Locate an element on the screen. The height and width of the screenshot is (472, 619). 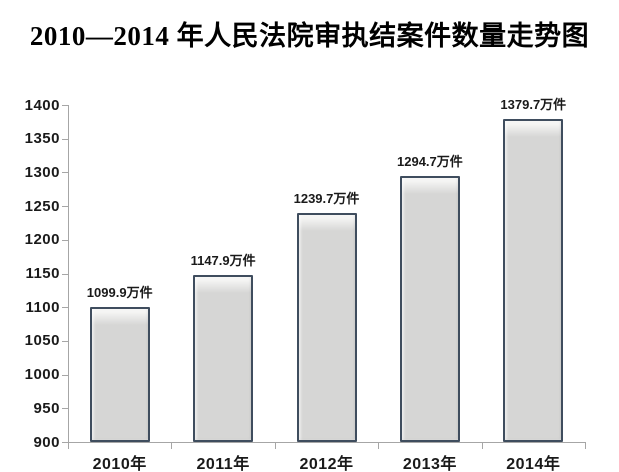
y-axis-tick-label: 1350 is located at coordinates (42, 139).